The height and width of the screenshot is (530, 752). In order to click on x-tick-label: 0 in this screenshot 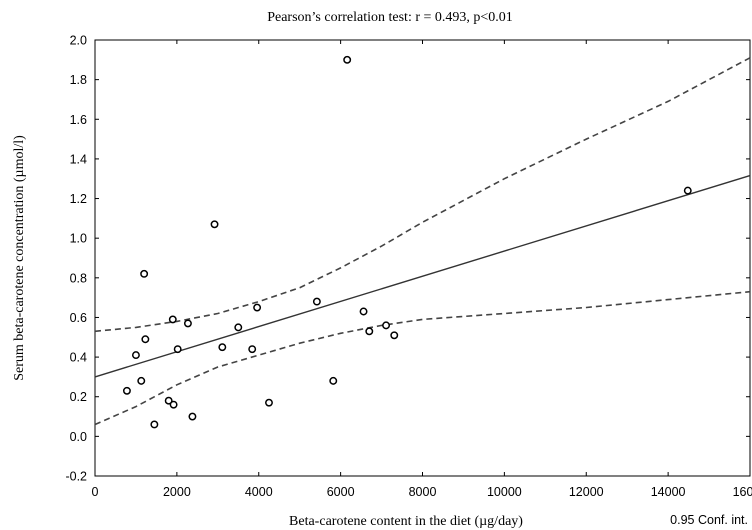, I will do `click(95, 492)`.